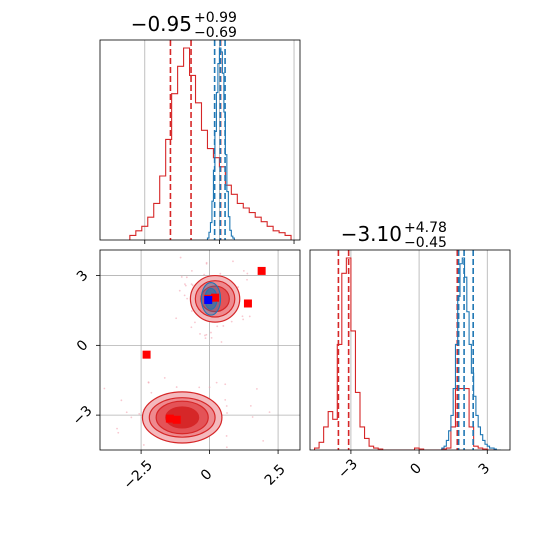 The width and height of the screenshot is (550, 554). I want to click on hist-param1-title-minus: −0.69, so click(215, 33).